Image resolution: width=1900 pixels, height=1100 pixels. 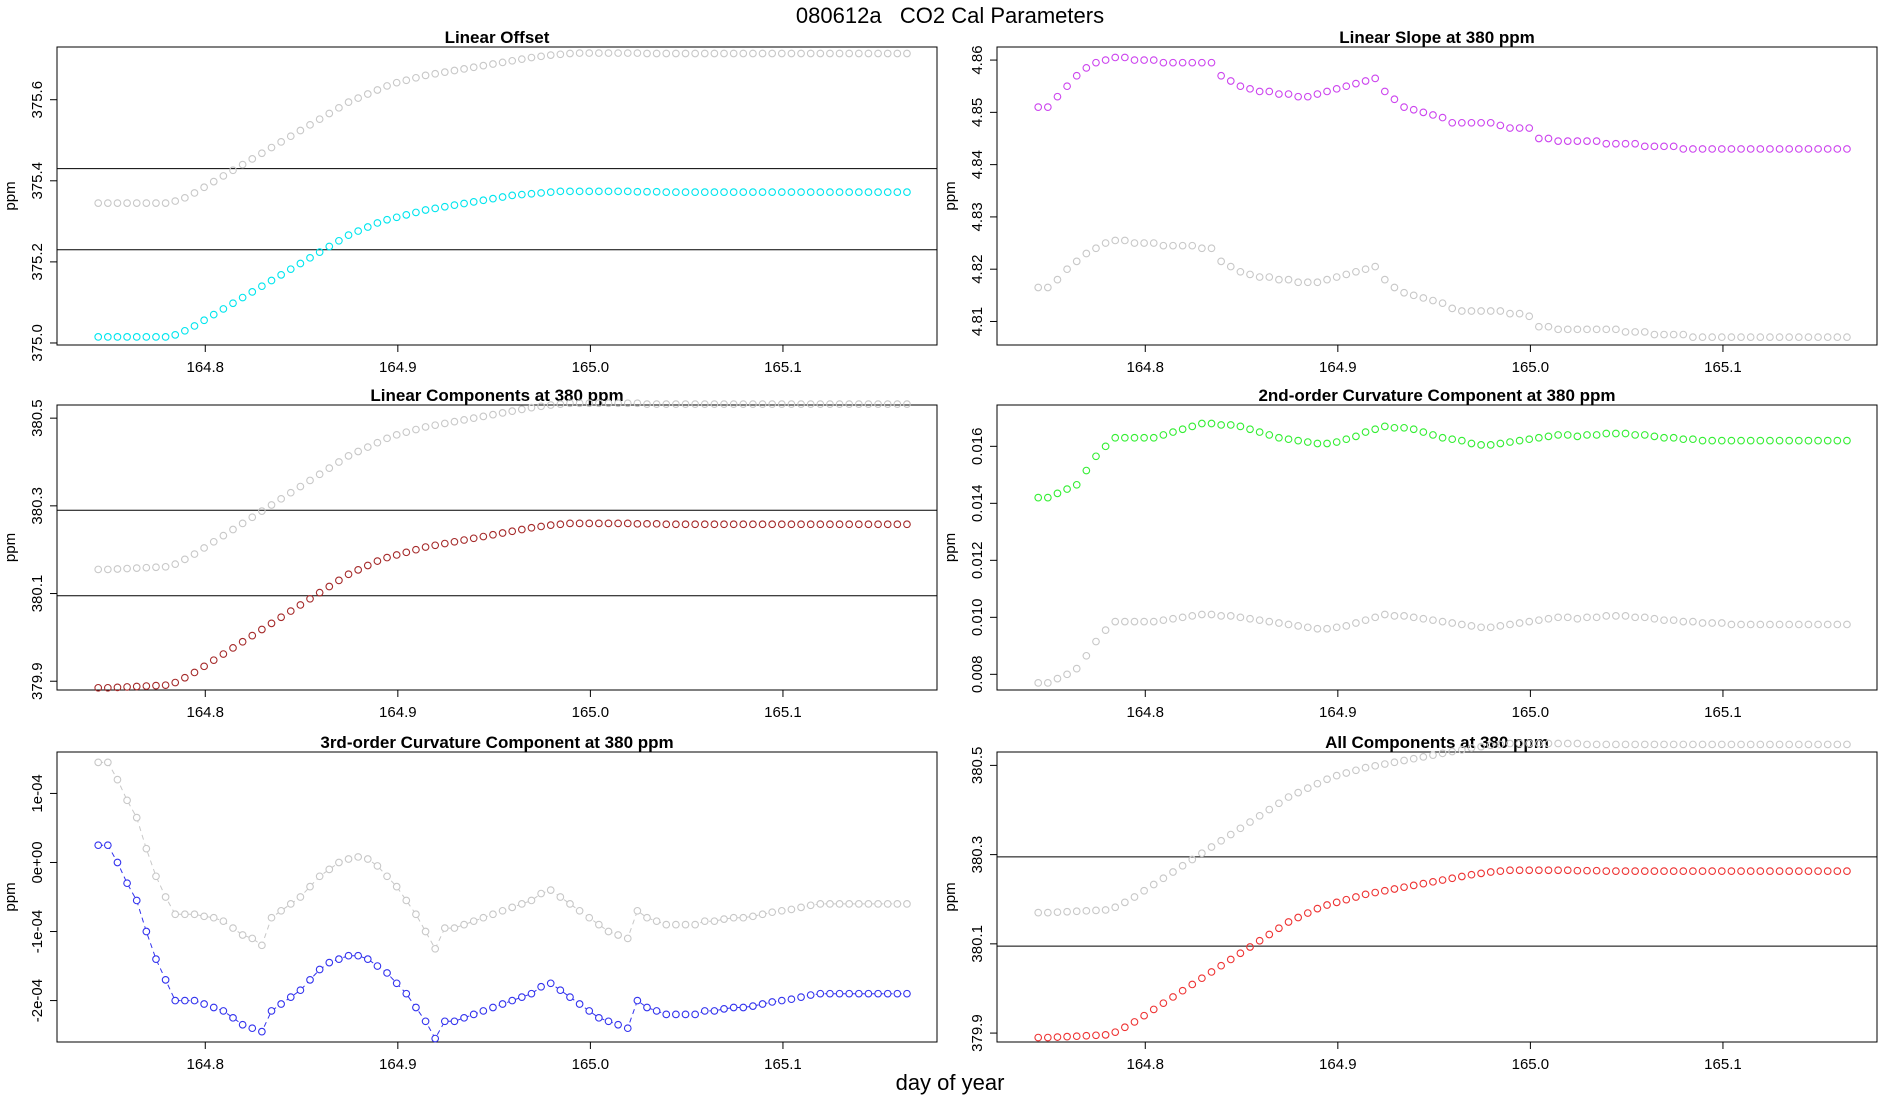 What do you see at coordinates (1531, 367) in the screenshot?
I see `x-tick-label: 165.0` at bounding box center [1531, 367].